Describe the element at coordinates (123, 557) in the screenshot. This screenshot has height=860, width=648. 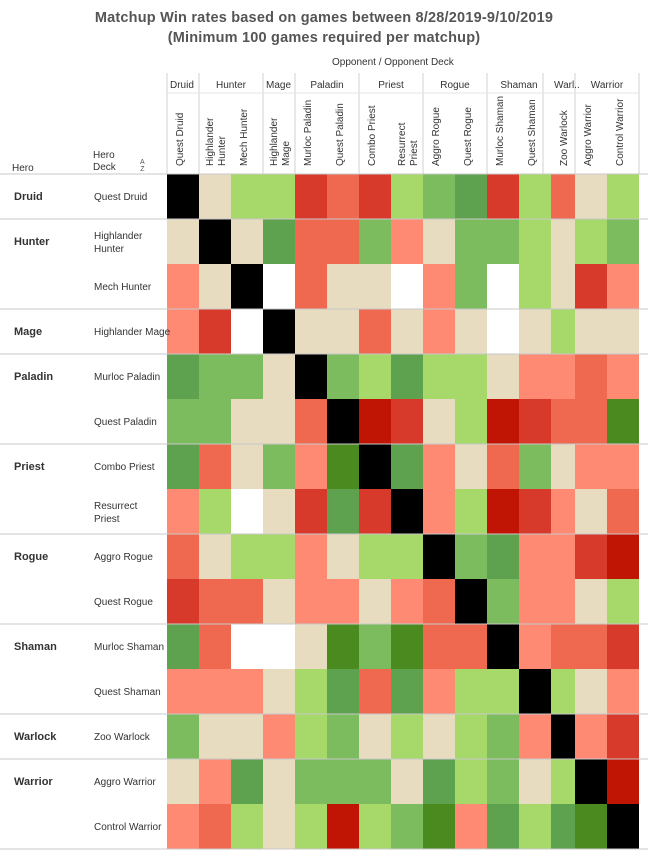
I see `row-deck-label: Aggro Rogue` at that location.